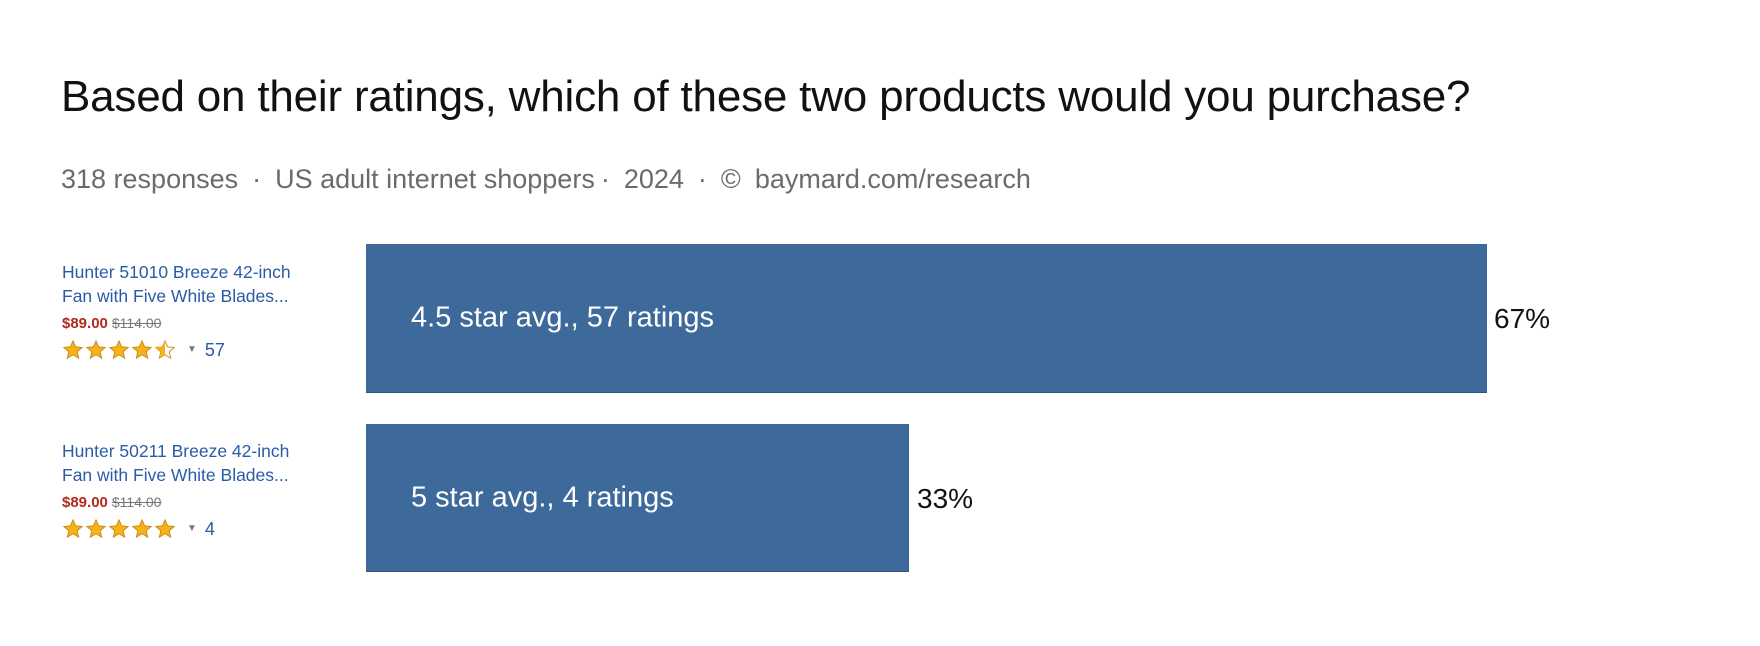  What do you see at coordinates (730, 179) in the screenshot?
I see `copyright-icon: ©` at bounding box center [730, 179].